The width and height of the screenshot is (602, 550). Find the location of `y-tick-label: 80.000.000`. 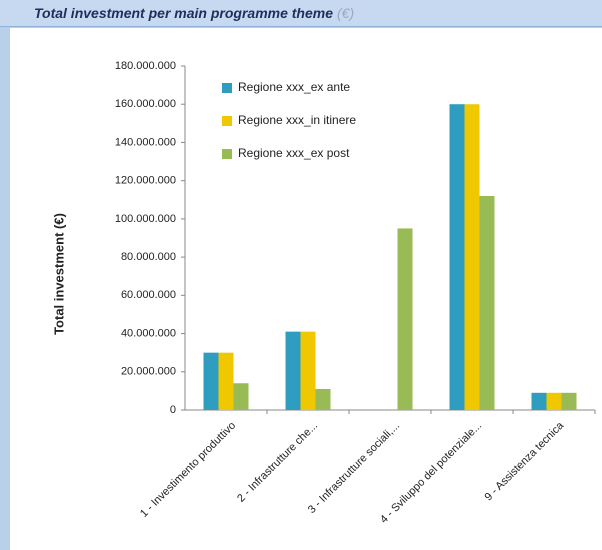

y-tick-label: 80.000.000 is located at coordinates (148, 257).